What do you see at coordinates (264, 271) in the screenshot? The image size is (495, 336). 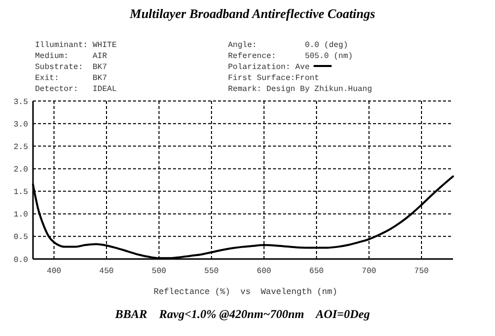 I see `x-tick-label: 600` at bounding box center [264, 271].